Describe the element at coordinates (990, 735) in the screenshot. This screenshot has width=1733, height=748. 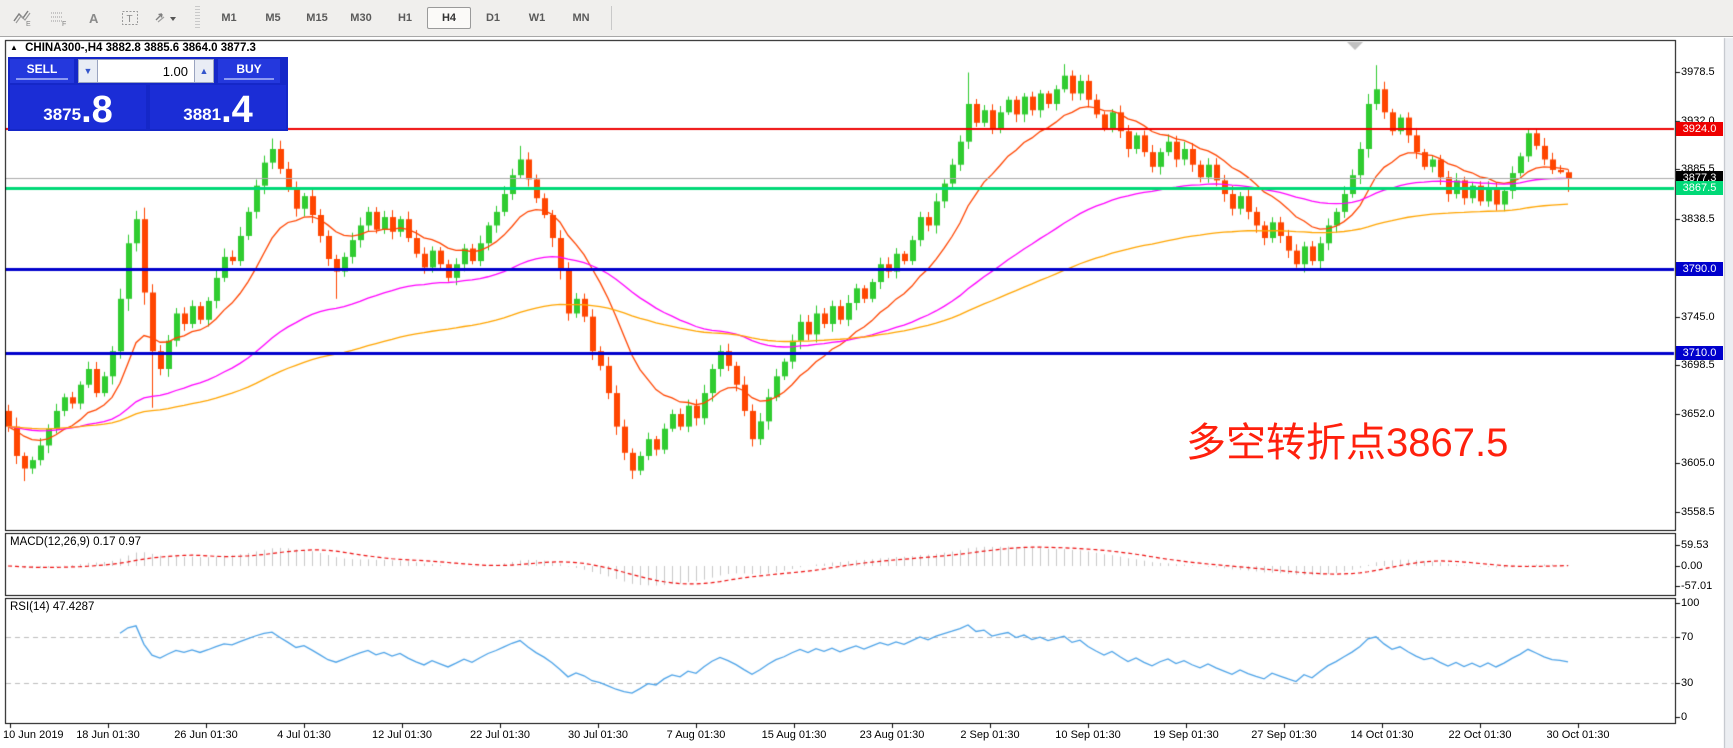
I see `time-tick-label: 2 Sep 01:30` at that location.